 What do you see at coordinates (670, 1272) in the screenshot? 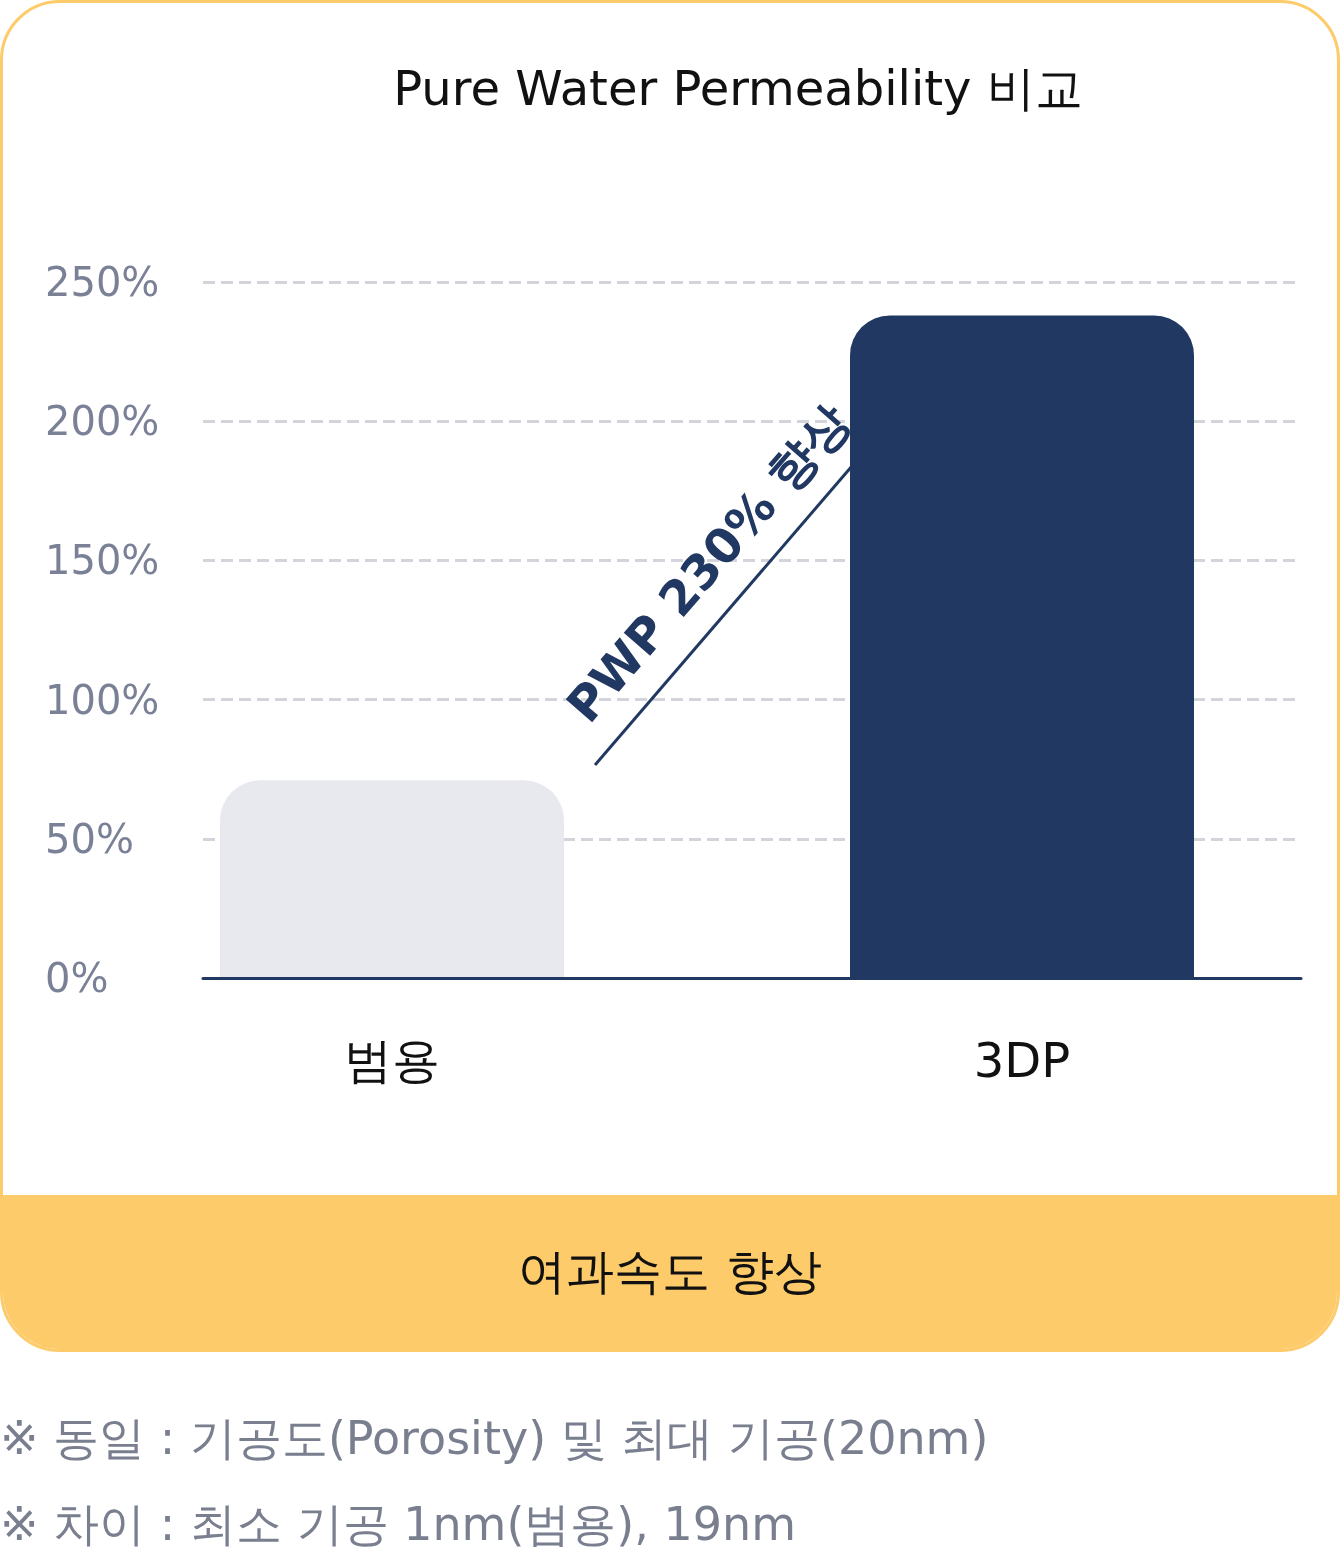
I see `text: 여과속도 향상` at bounding box center [670, 1272].